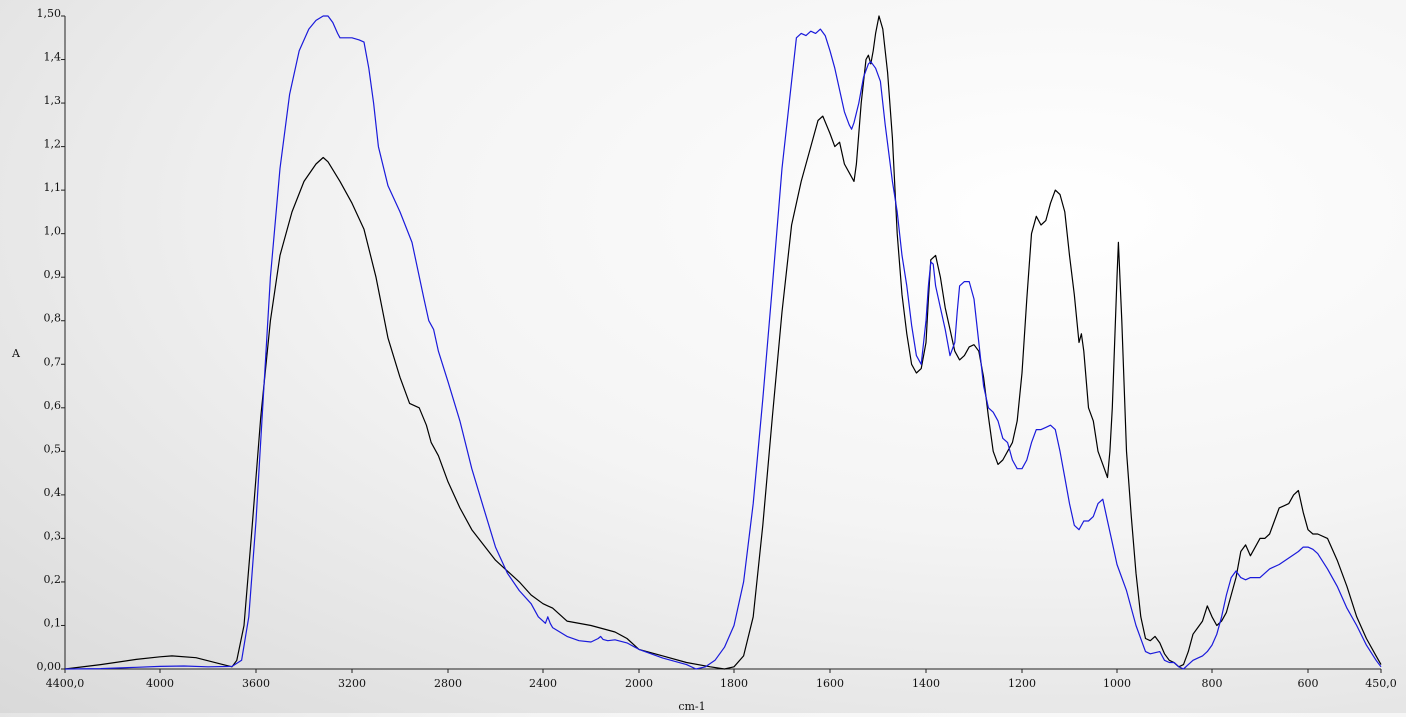 This screenshot has width=1406, height=717. What do you see at coordinates (639, 683) in the screenshot?
I see `x-tick-label: 2000` at bounding box center [639, 683].